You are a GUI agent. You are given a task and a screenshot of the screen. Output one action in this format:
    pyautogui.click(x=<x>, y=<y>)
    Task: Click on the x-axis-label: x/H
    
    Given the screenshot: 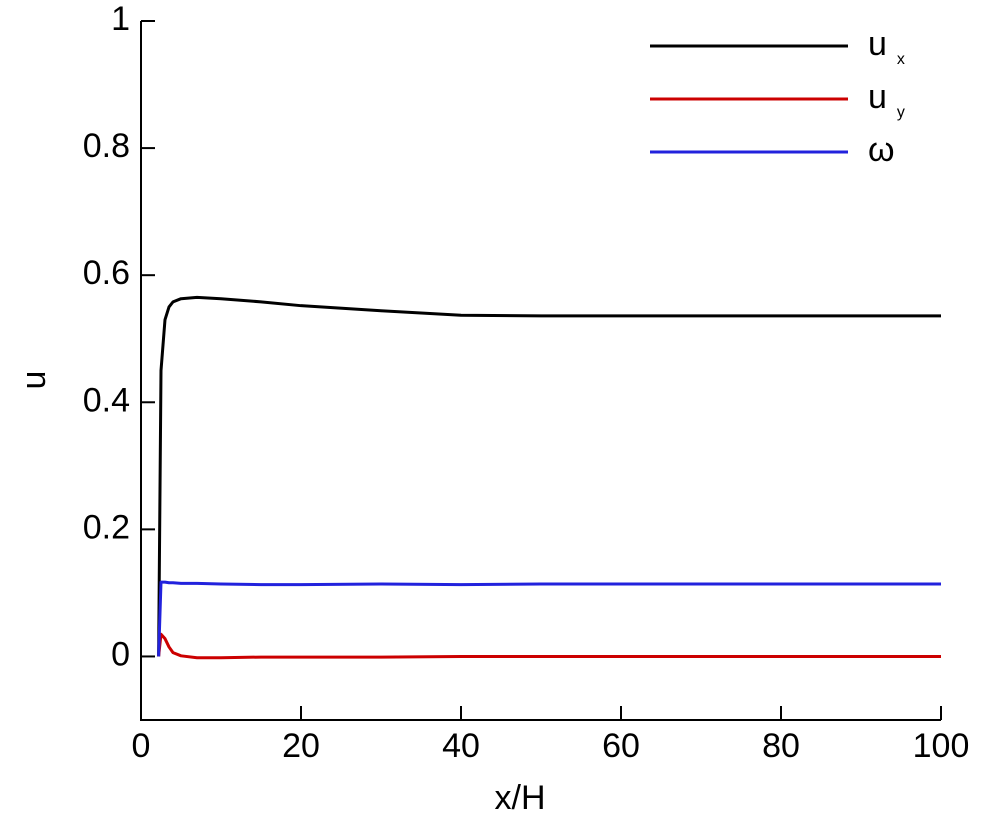 What is the action you would take?
    pyautogui.click(x=520, y=798)
    